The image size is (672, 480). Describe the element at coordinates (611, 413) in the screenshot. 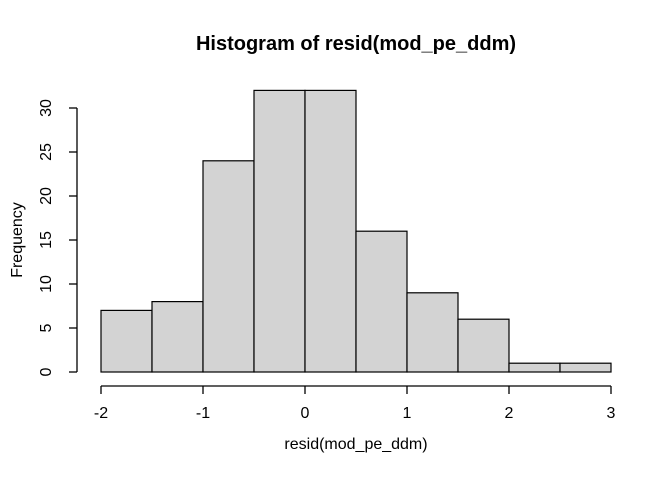

I see `x-tick-label: 3` at that location.